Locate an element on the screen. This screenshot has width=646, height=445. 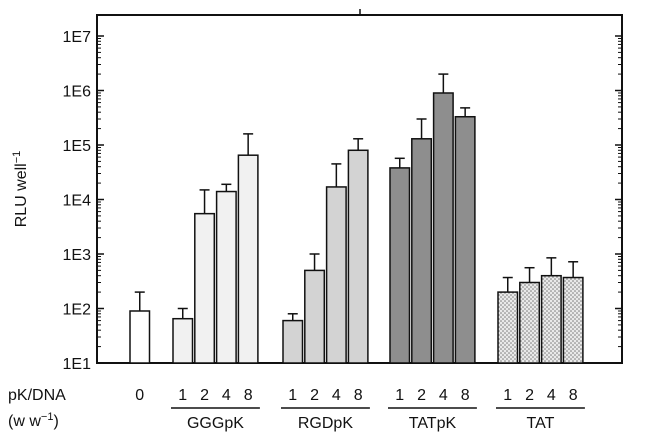
y-tick-label: 1E6 is located at coordinates (77, 92).